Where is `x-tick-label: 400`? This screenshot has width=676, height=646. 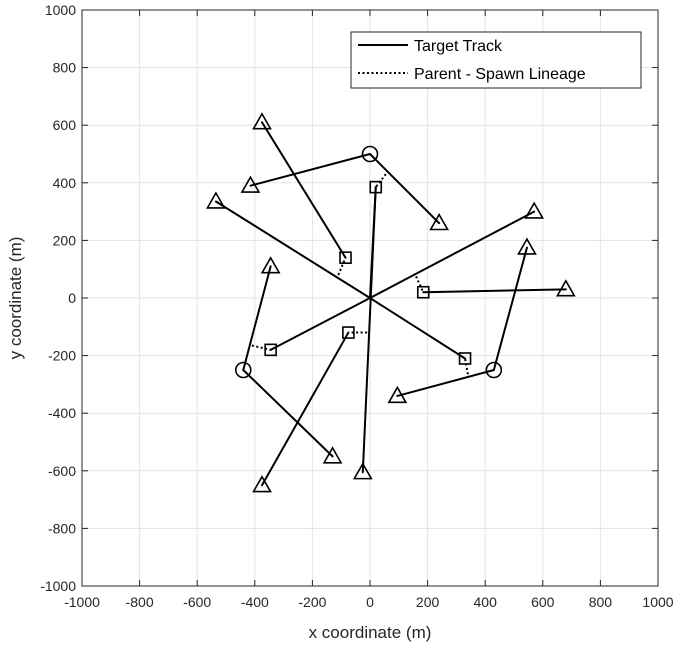 x-tick-label: 400 is located at coordinates (486, 602).